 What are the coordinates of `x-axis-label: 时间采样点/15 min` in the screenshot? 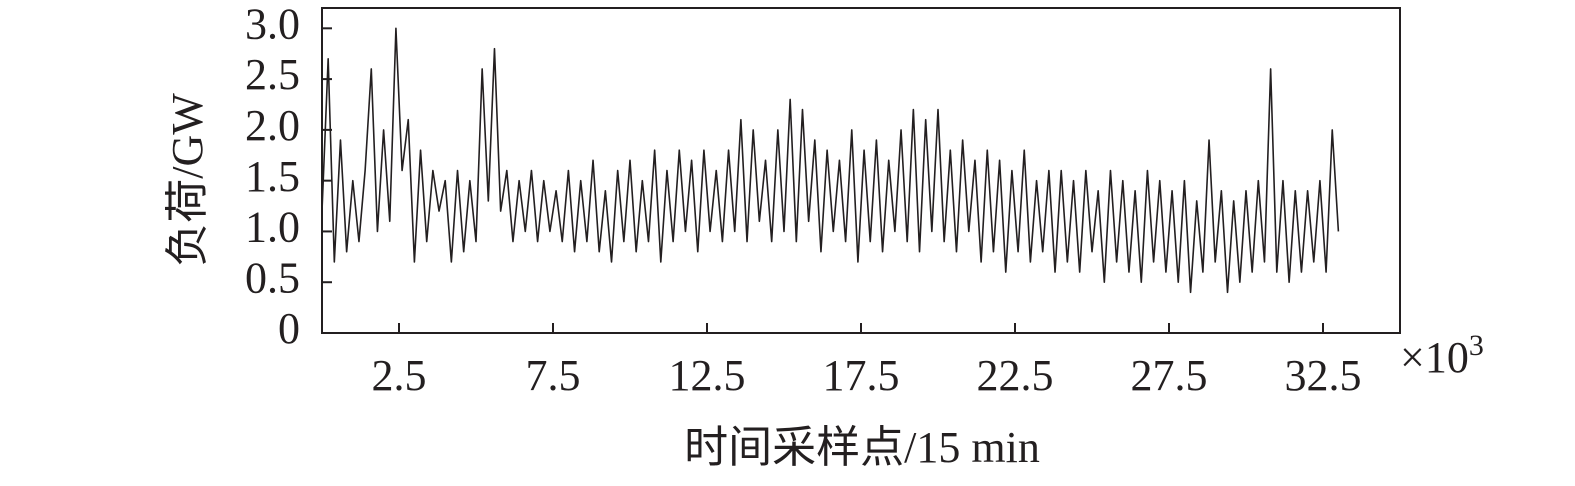 It's located at (862, 447).